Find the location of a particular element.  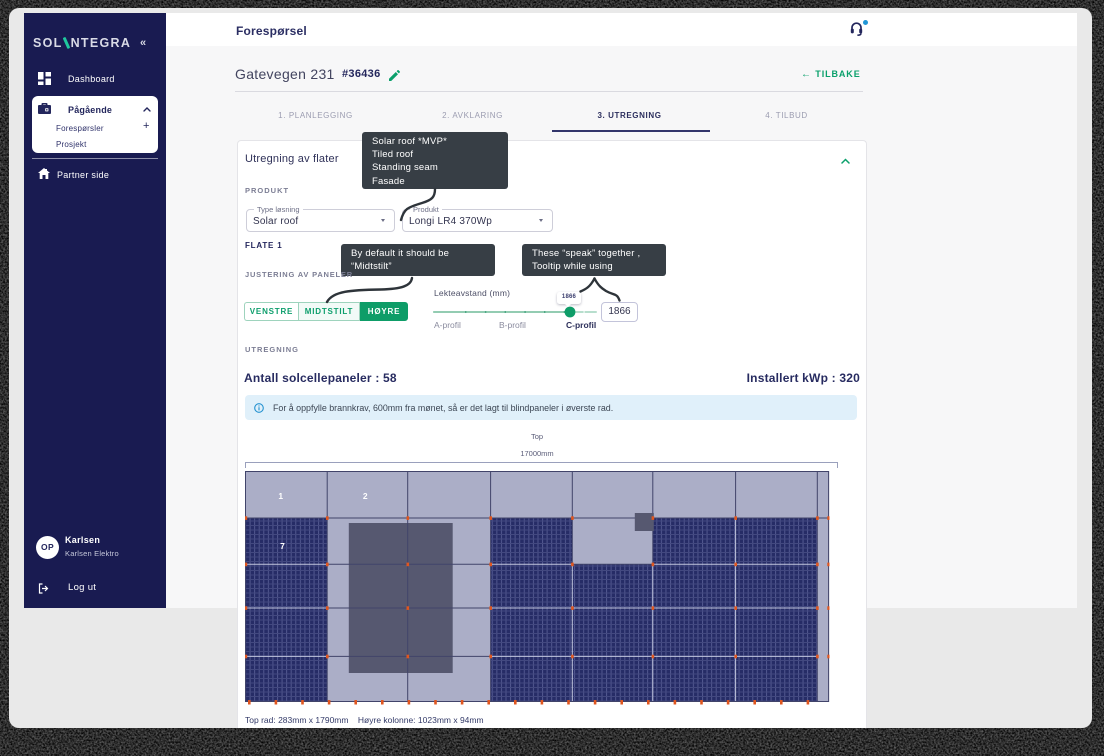

svg-text: 7 is located at coordinates (282, 546).